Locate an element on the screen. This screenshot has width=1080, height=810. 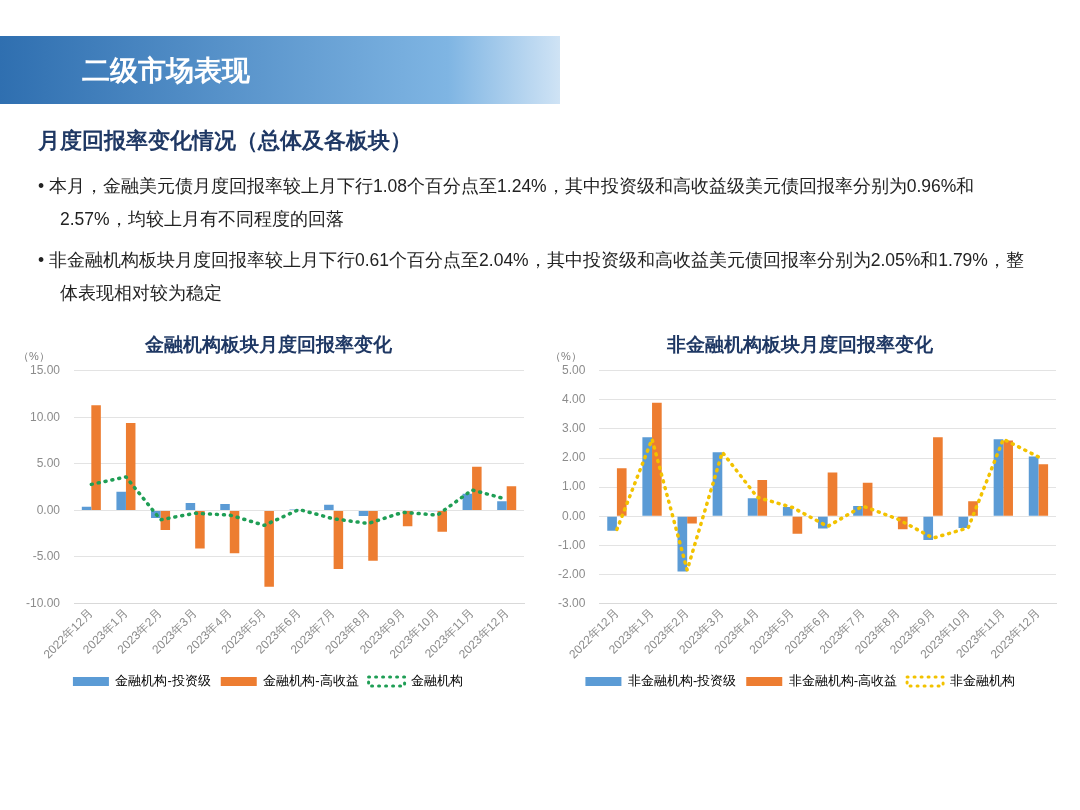
legend-label: 金融机构 is located at coordinates (437, 681).